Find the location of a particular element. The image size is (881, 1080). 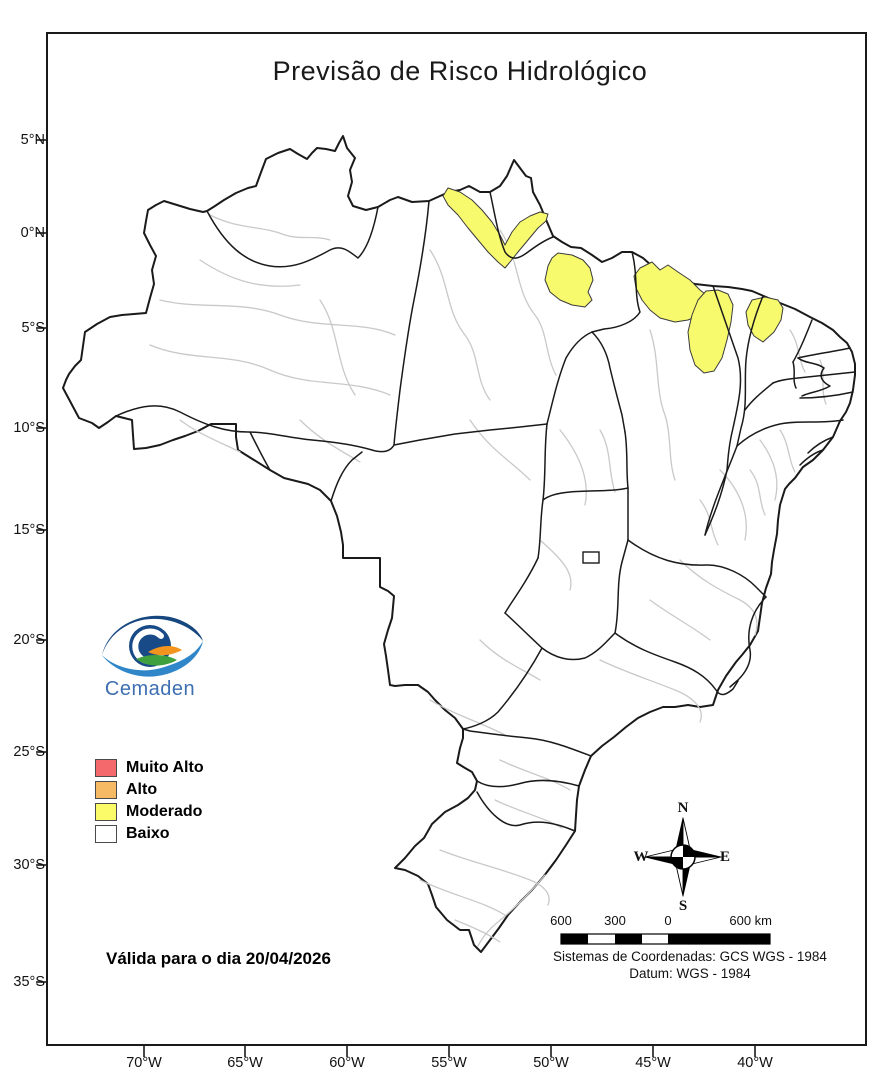

longitude-label: 70°W is located at coordinates (144, 1063).